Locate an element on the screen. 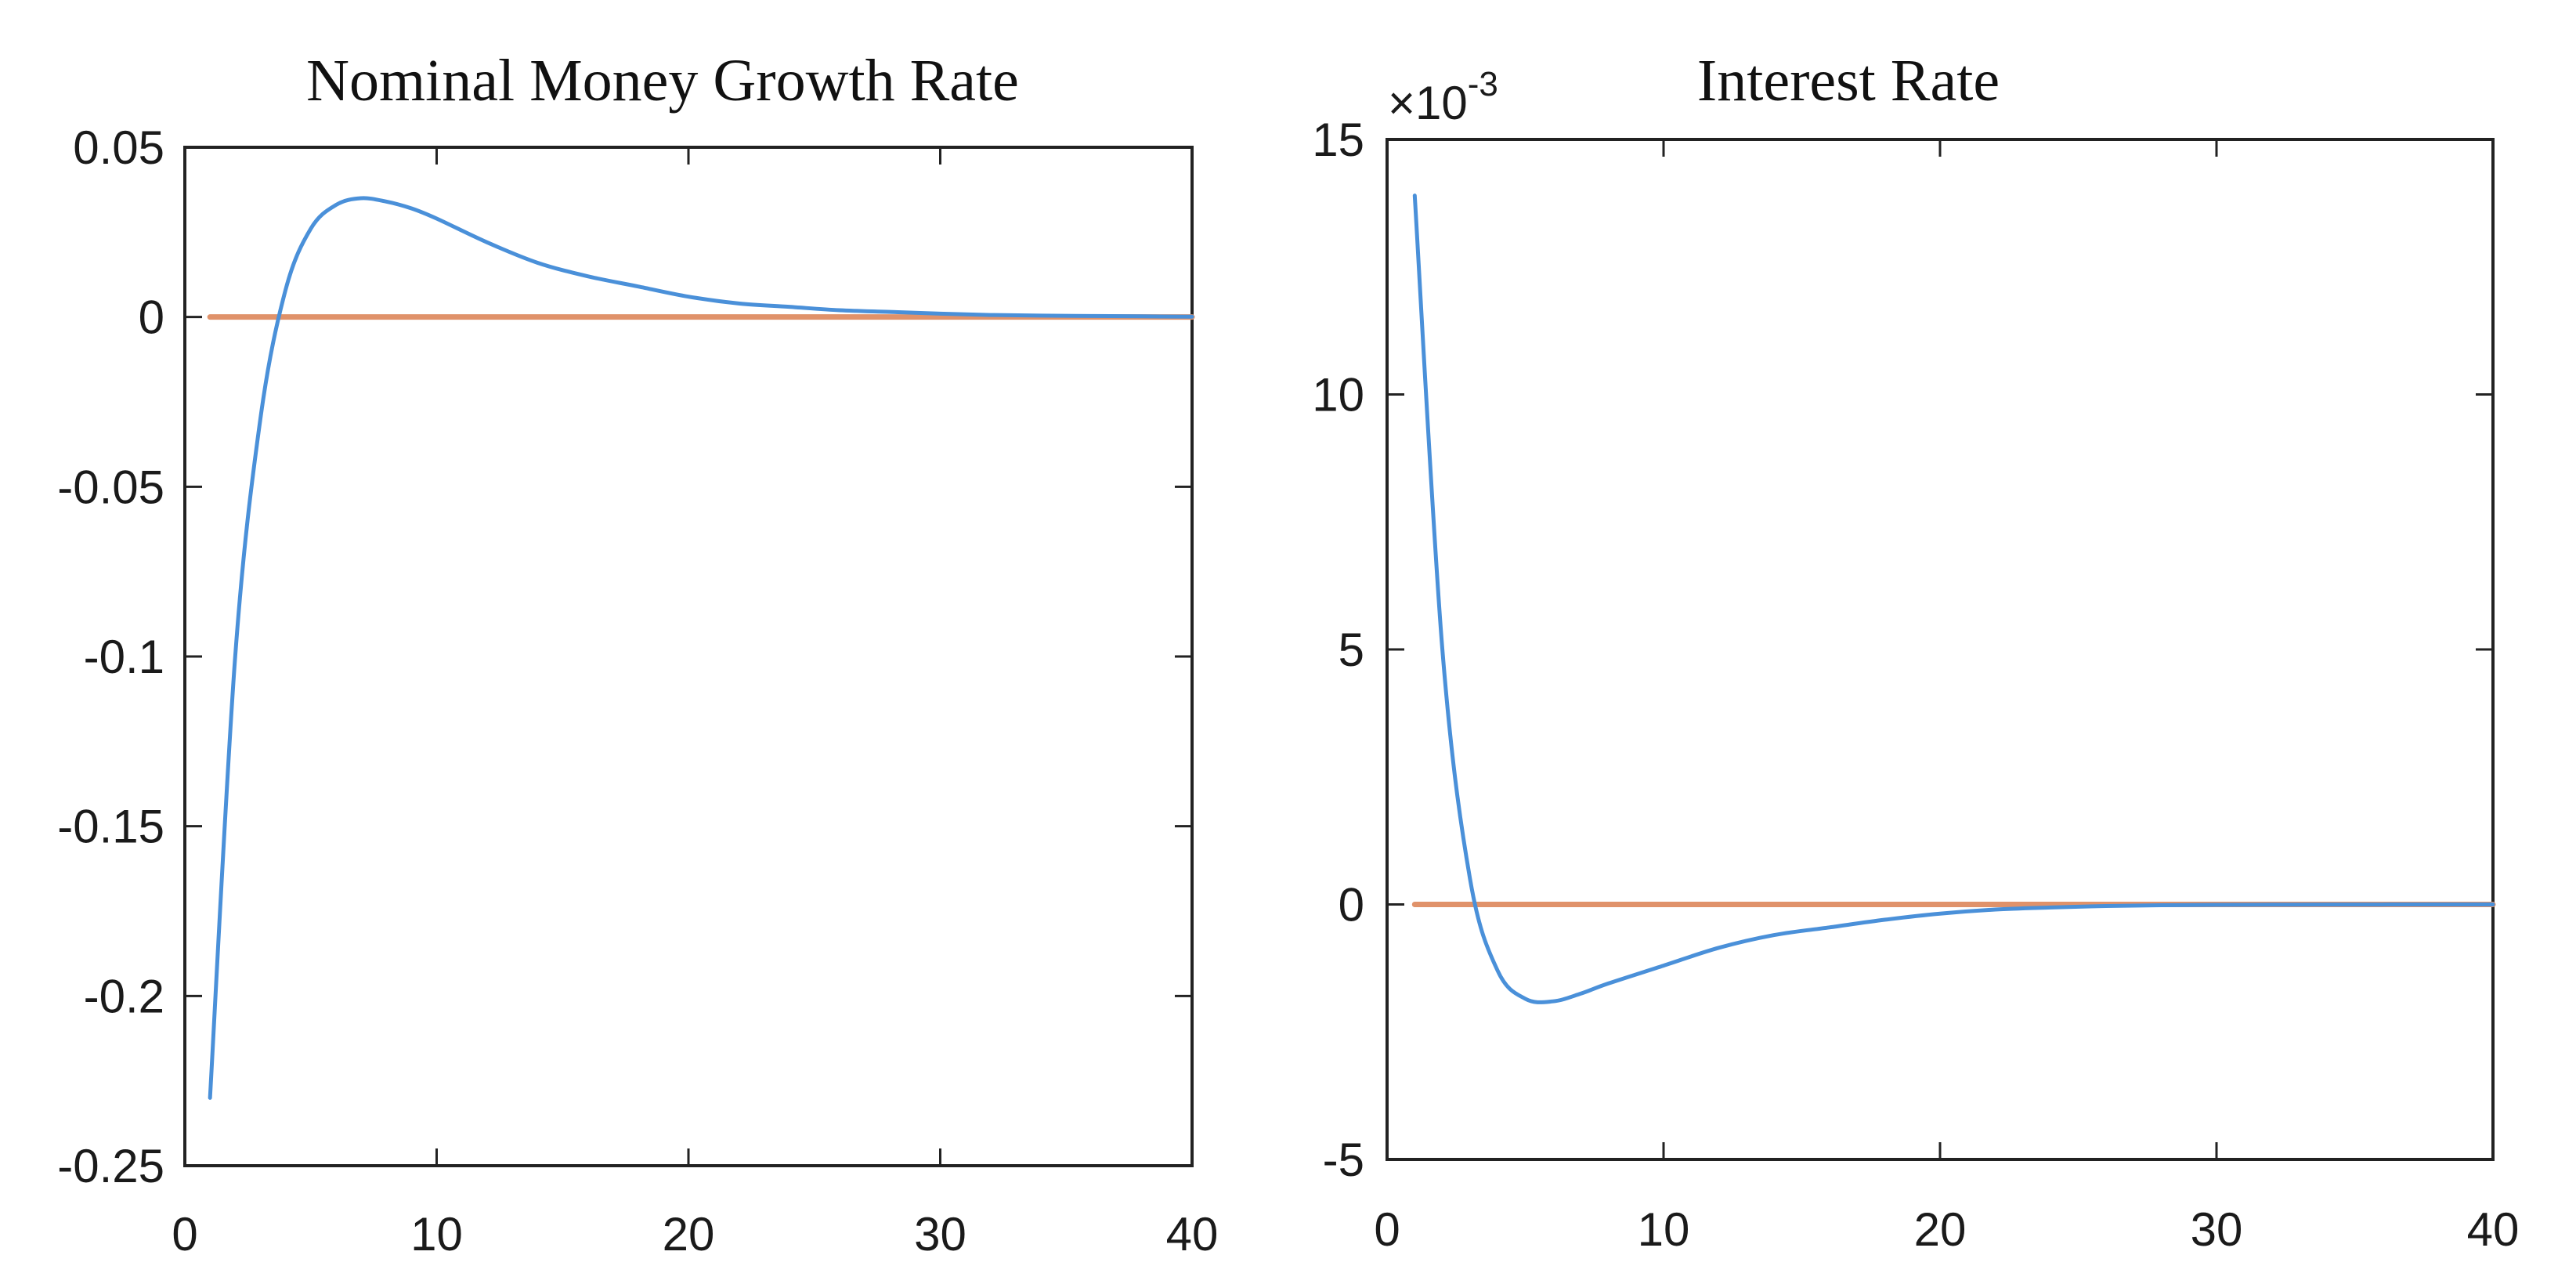 The image size is (2576, 1284). y-tick-label: 0.05 is located at coordinates (118, 147).